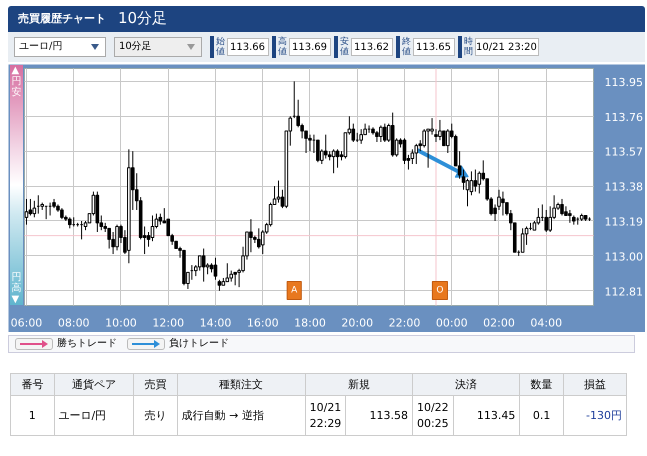 The image size is (647, 456). Describe the element at coordinates (542, 416) in the screenshot. I see `text: 0.1` at that location.